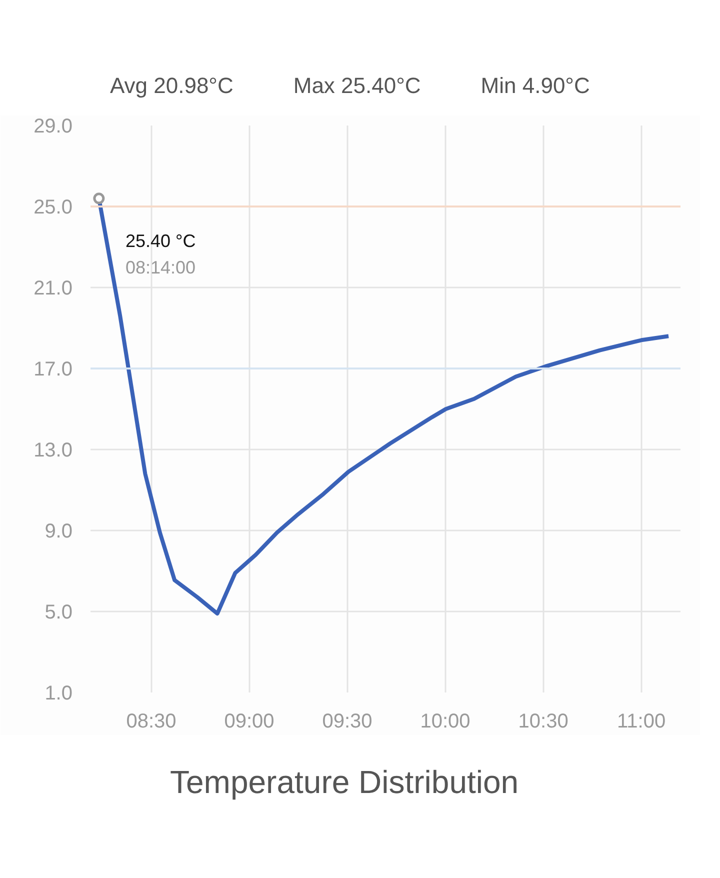 The height and width of the screenshot is (878, 720). I want to click on x-tick-label: 09:30, so click(347, 721).